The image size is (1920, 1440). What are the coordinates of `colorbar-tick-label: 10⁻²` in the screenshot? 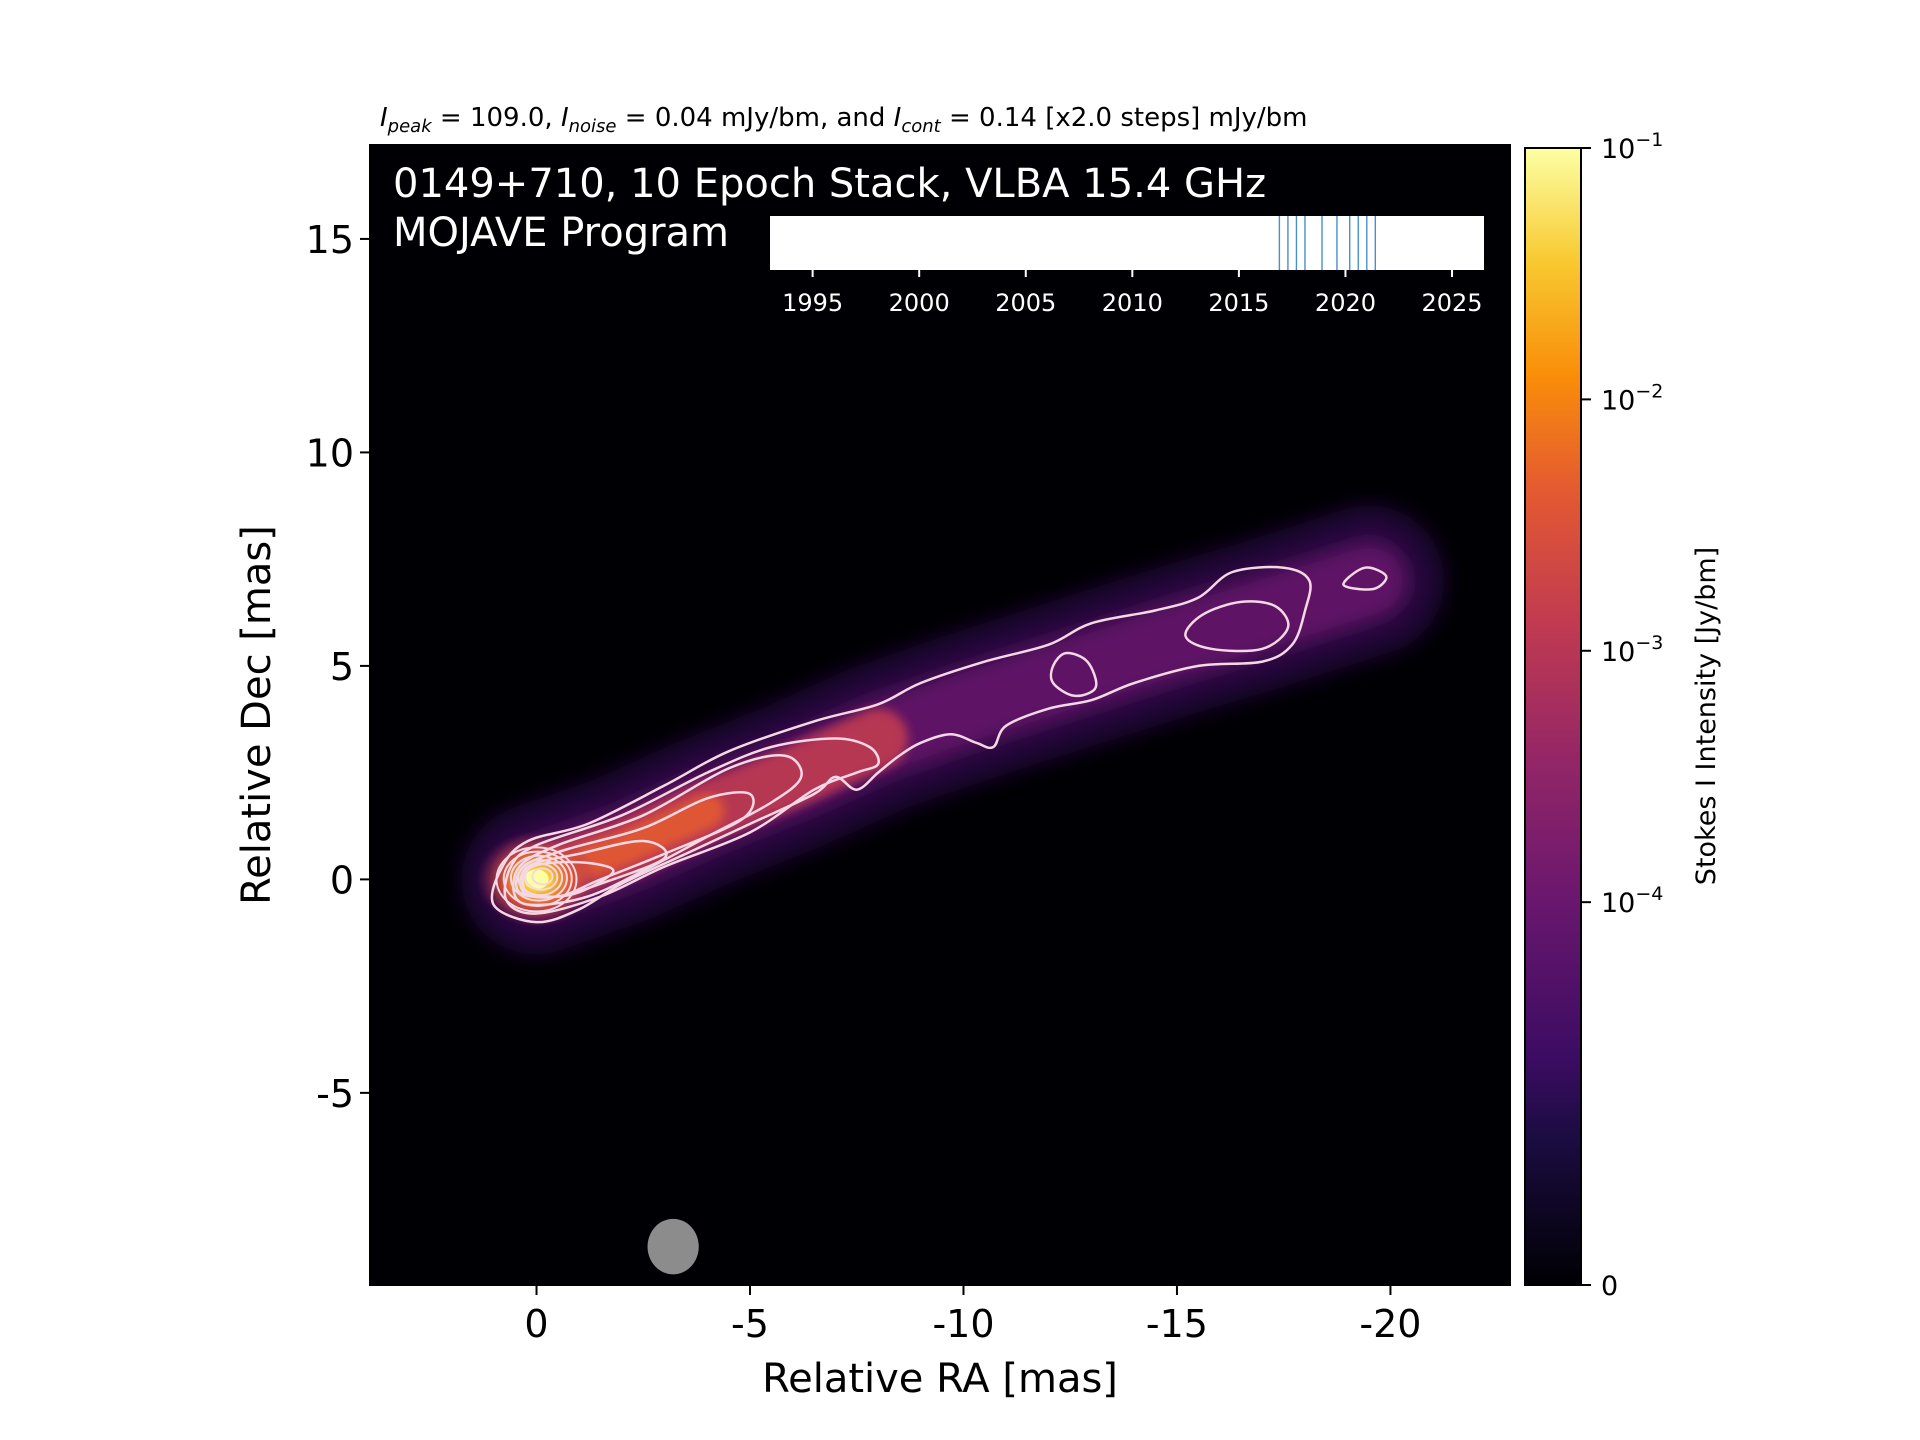 It's located at (1632, 398).